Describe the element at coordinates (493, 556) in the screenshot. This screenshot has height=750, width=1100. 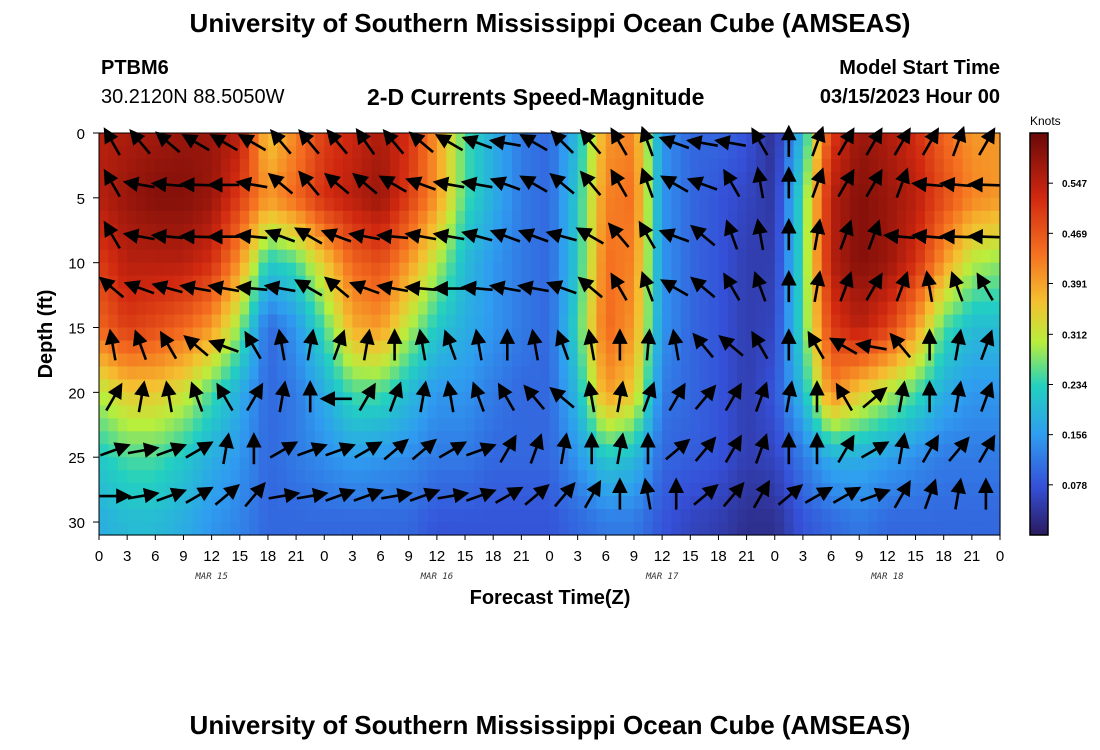
I see `x-tick-label: 18` at that location.